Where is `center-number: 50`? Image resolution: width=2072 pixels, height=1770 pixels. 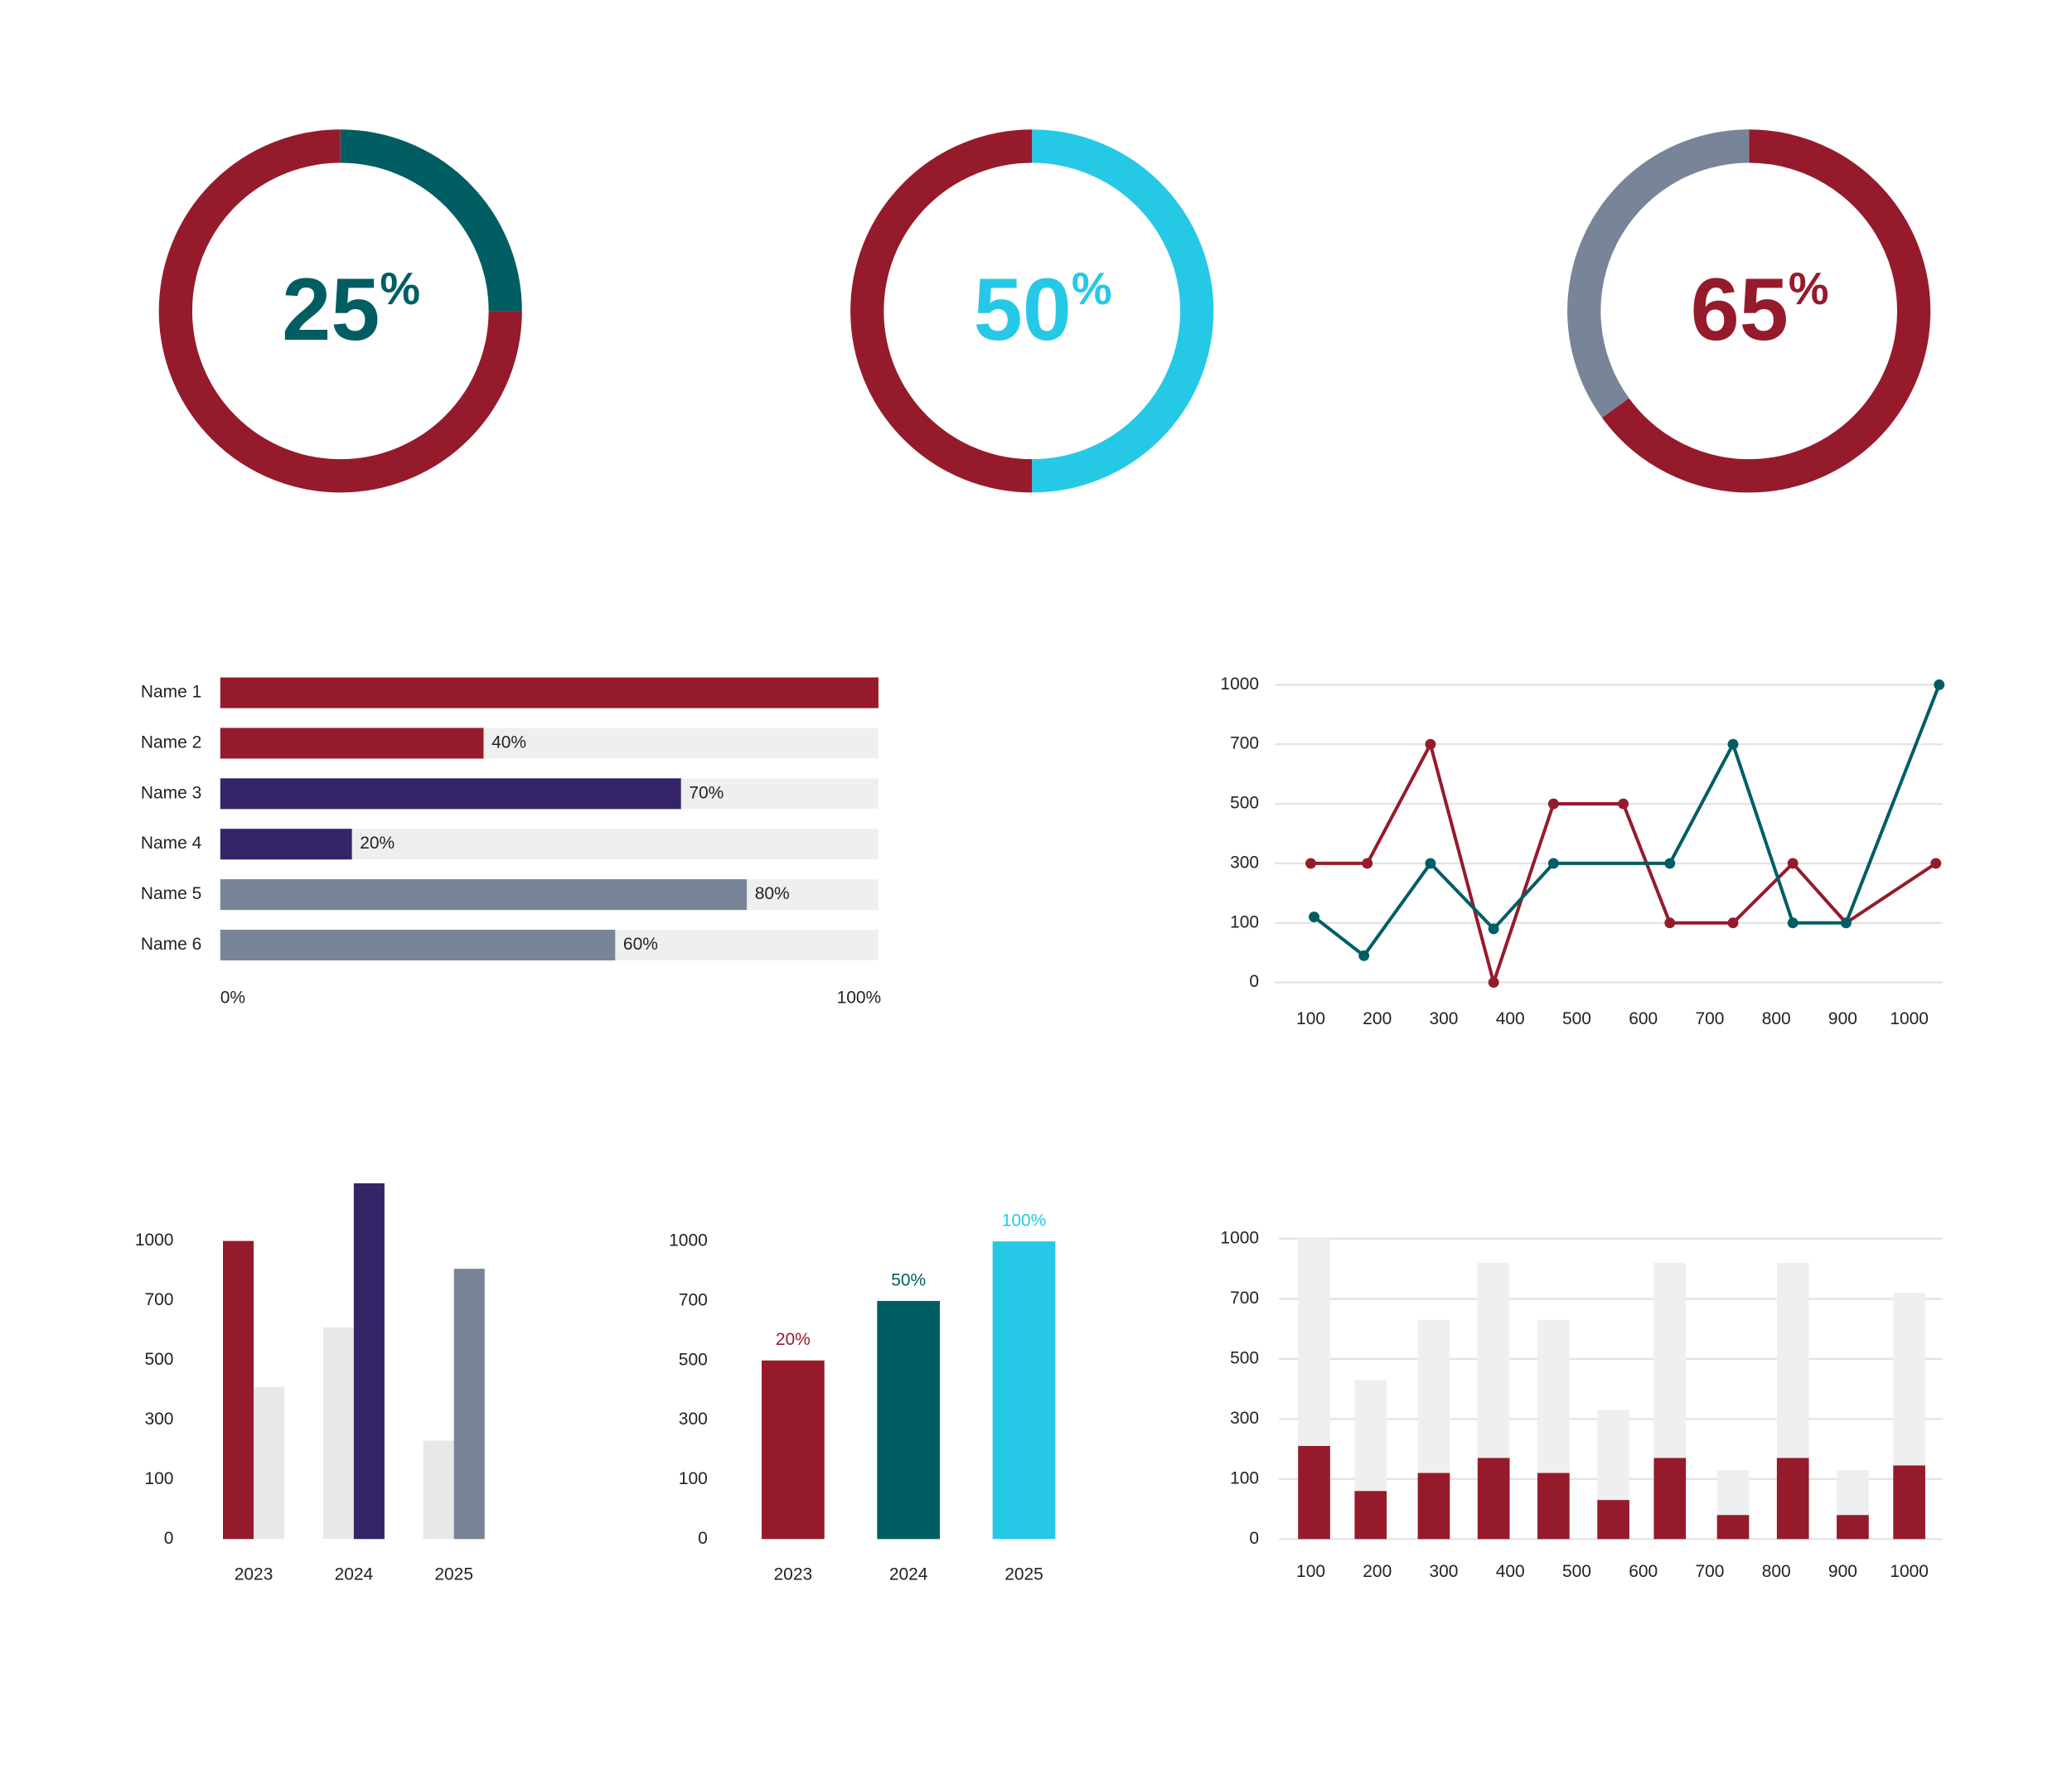 center-number: 50 is located at coordinates (1023, 309).